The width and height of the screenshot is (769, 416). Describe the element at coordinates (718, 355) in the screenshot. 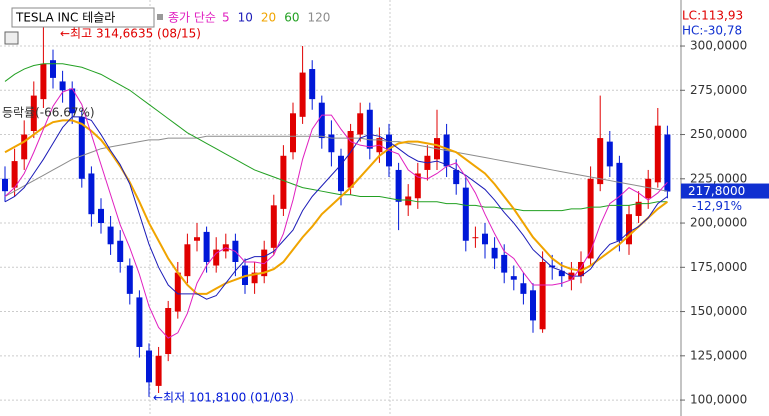

I see `y-tick-label: 125,0000` at that location.